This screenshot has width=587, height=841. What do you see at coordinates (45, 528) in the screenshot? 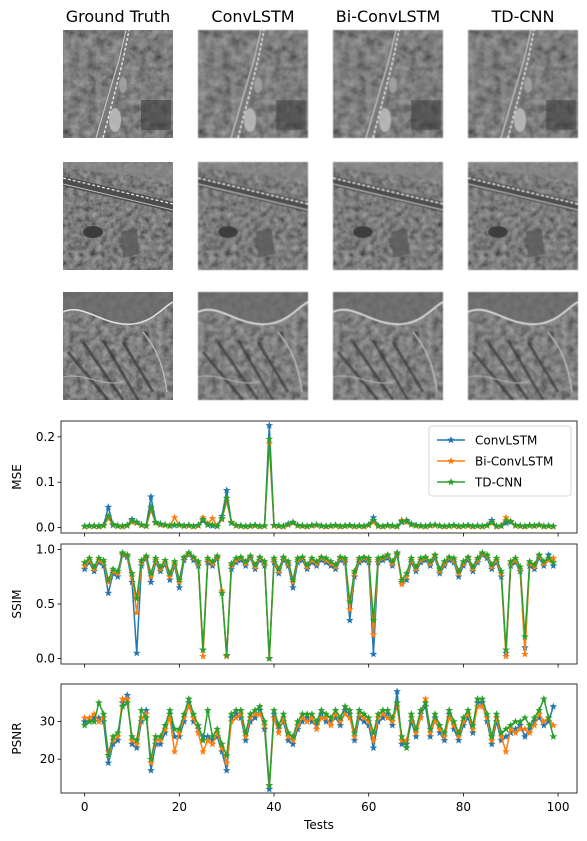
I see `y-tick-label: 0.0` at bounding box center [45, 528].